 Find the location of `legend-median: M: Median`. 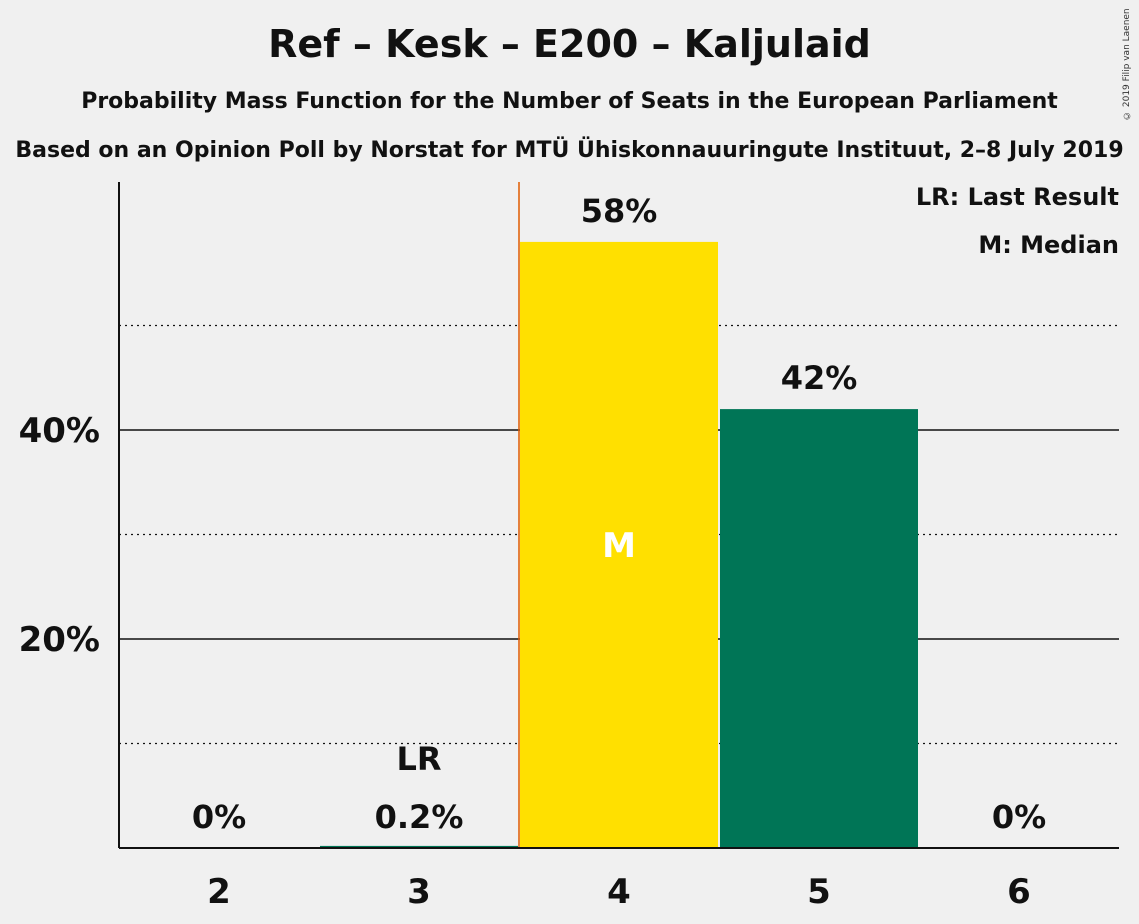

legend-median: M: Median is located at coordinates (1048, 245).